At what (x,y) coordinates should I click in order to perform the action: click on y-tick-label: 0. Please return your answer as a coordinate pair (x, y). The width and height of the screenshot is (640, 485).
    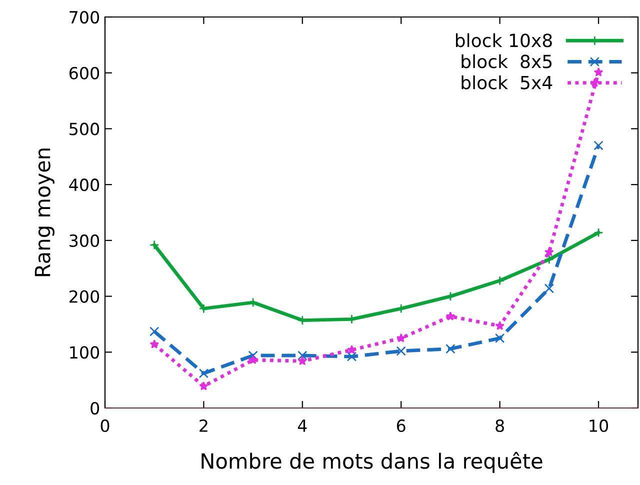
    Looking at the image, I should click on (95, 408).